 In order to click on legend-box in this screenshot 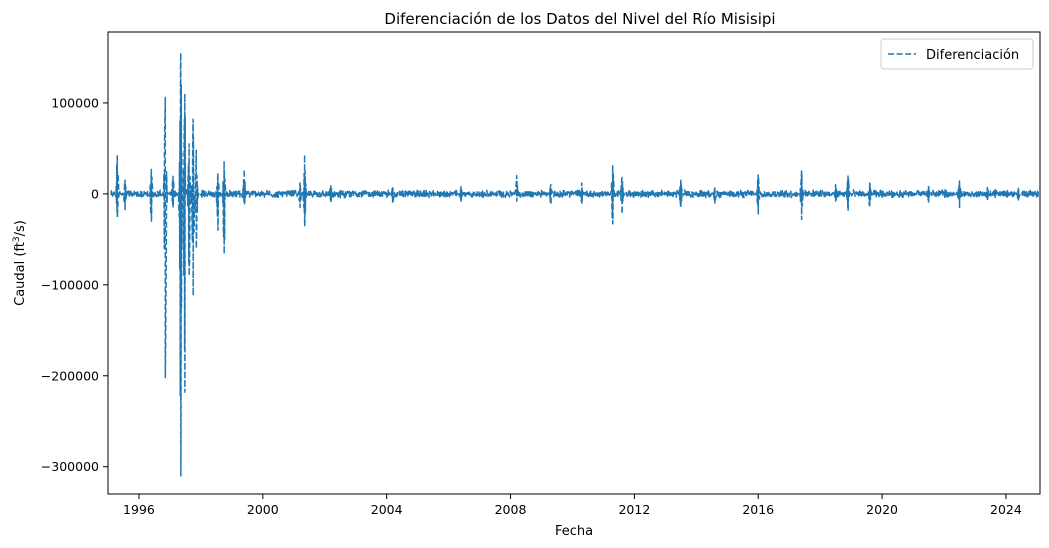, I will do `click(957, 54)`.